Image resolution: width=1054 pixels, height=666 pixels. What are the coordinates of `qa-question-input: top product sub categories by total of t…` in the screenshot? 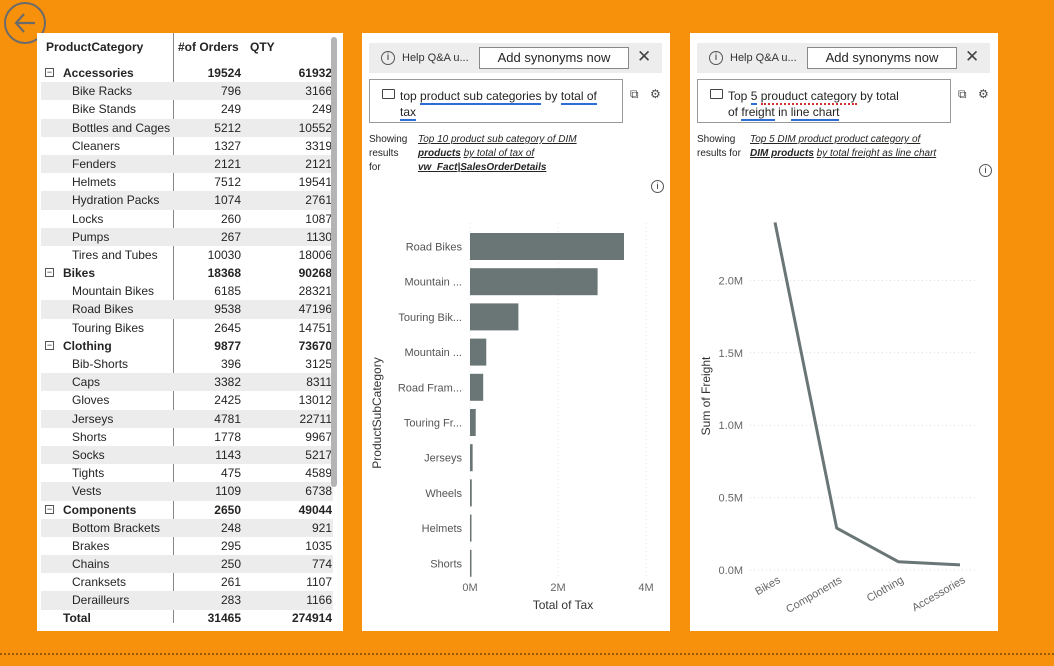 It's located at (496, 101).